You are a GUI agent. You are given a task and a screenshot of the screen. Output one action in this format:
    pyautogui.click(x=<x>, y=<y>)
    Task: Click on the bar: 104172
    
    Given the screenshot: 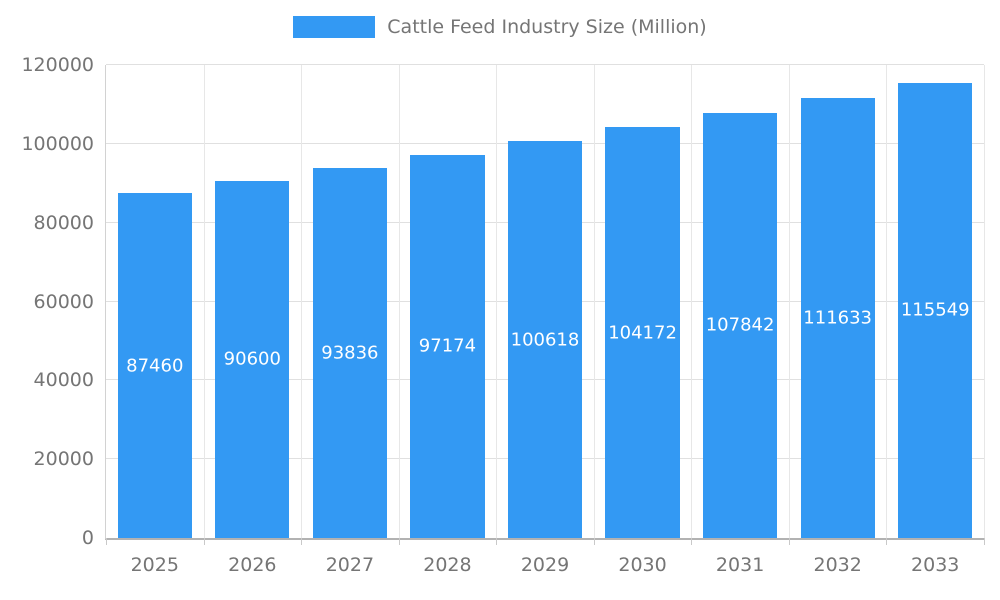 What is the action you would take?
    pyautogui.click(x=642, y=332)
    